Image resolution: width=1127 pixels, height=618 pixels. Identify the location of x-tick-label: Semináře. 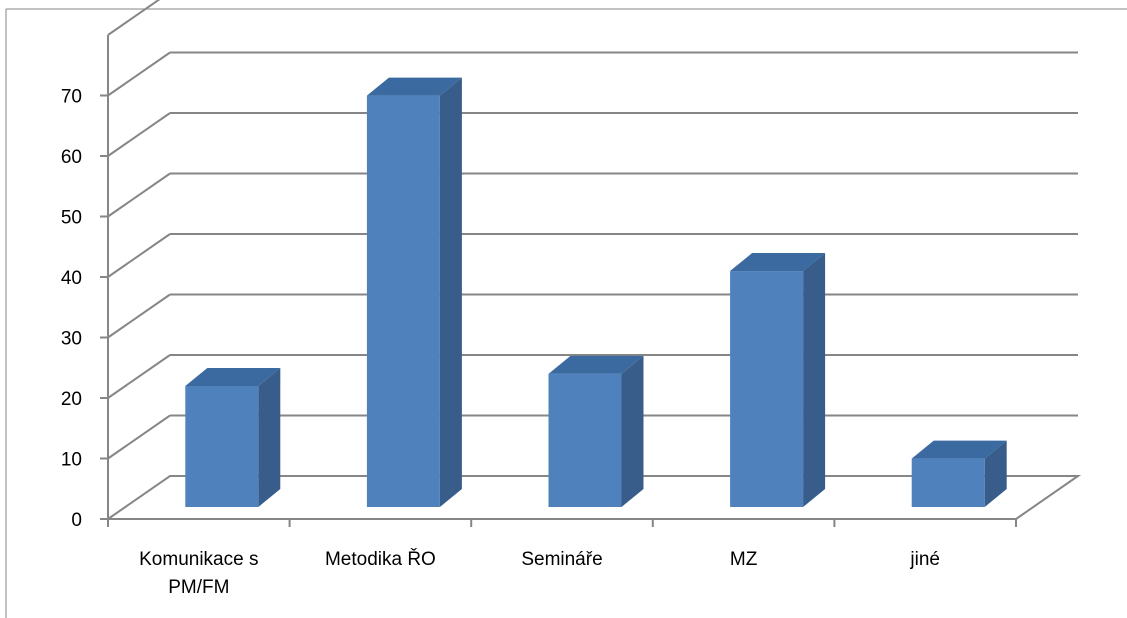
(561, 559).